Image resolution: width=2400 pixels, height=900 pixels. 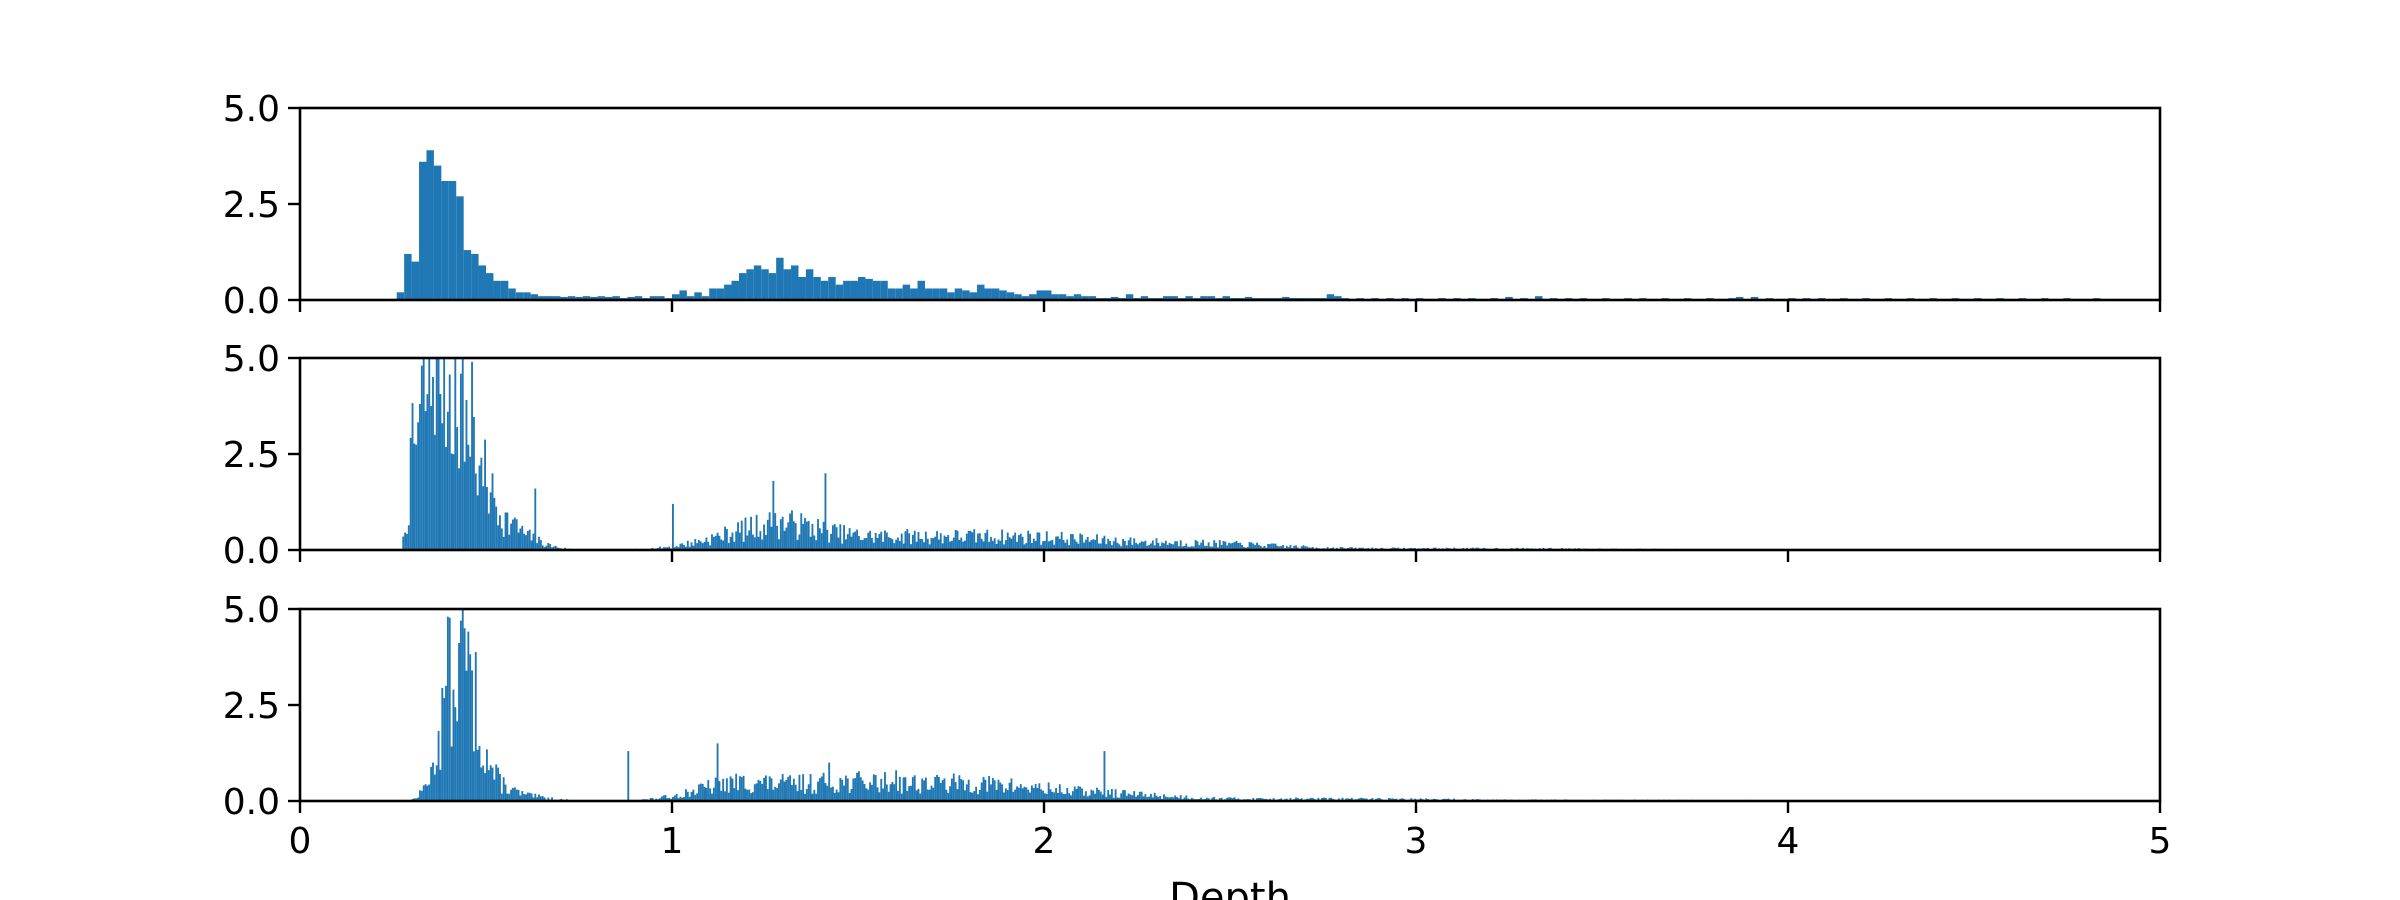 I want to click on histogram-bars, so click(x=1098, y=454).